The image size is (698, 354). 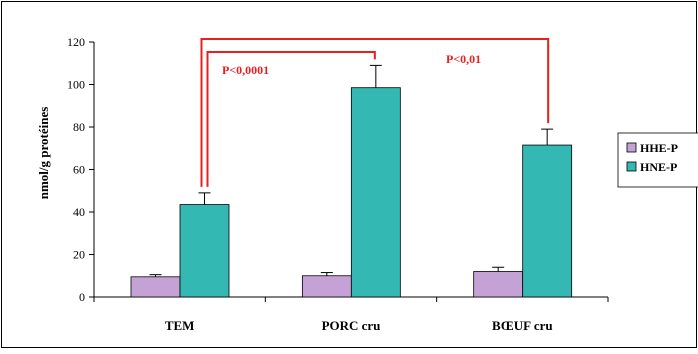 What do you see at coordinates (76, 42) in the screenshot?
I see `y-tick-label: 120` at bounding box center [76, 42].